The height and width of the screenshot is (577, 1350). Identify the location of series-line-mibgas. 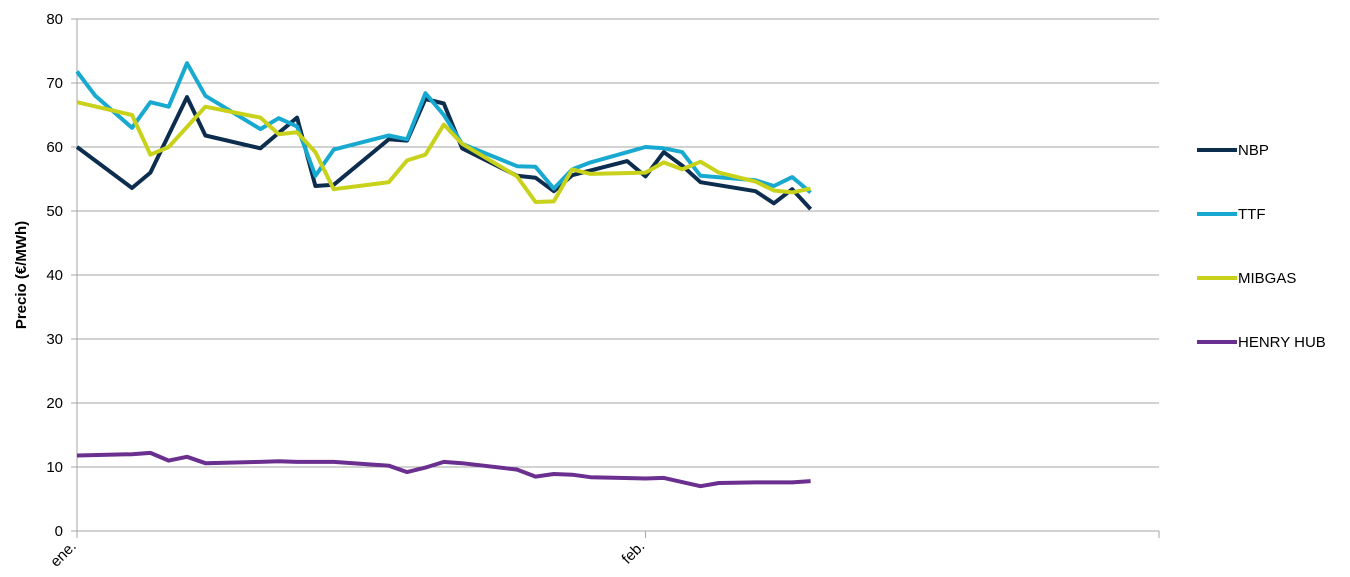
(444, 152).